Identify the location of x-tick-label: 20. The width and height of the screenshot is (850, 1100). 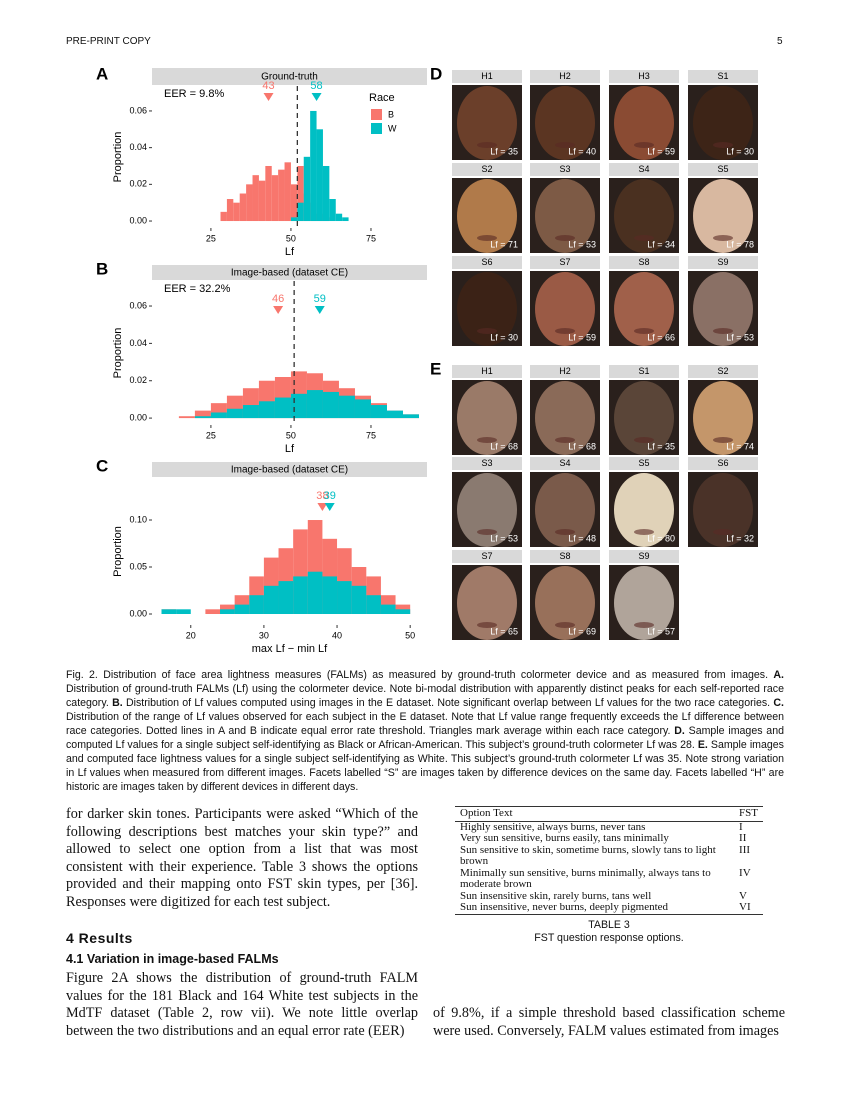
(191, 635).